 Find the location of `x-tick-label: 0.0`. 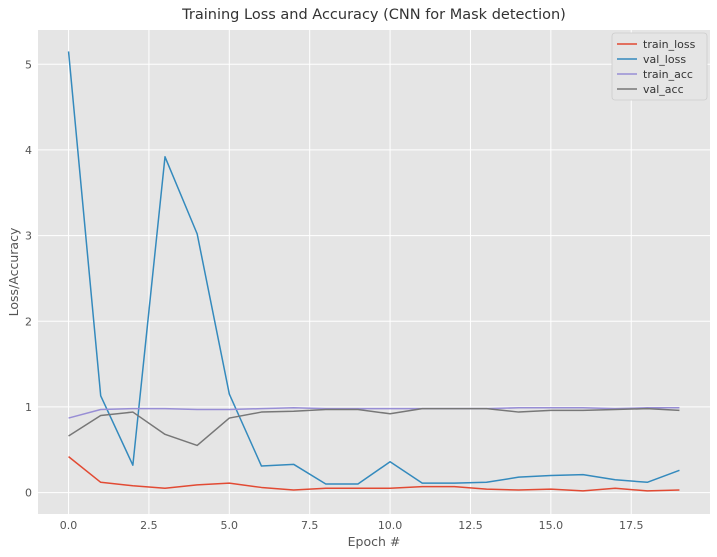

x-tick-label: 0.0 is located at coordinates (69, 525).